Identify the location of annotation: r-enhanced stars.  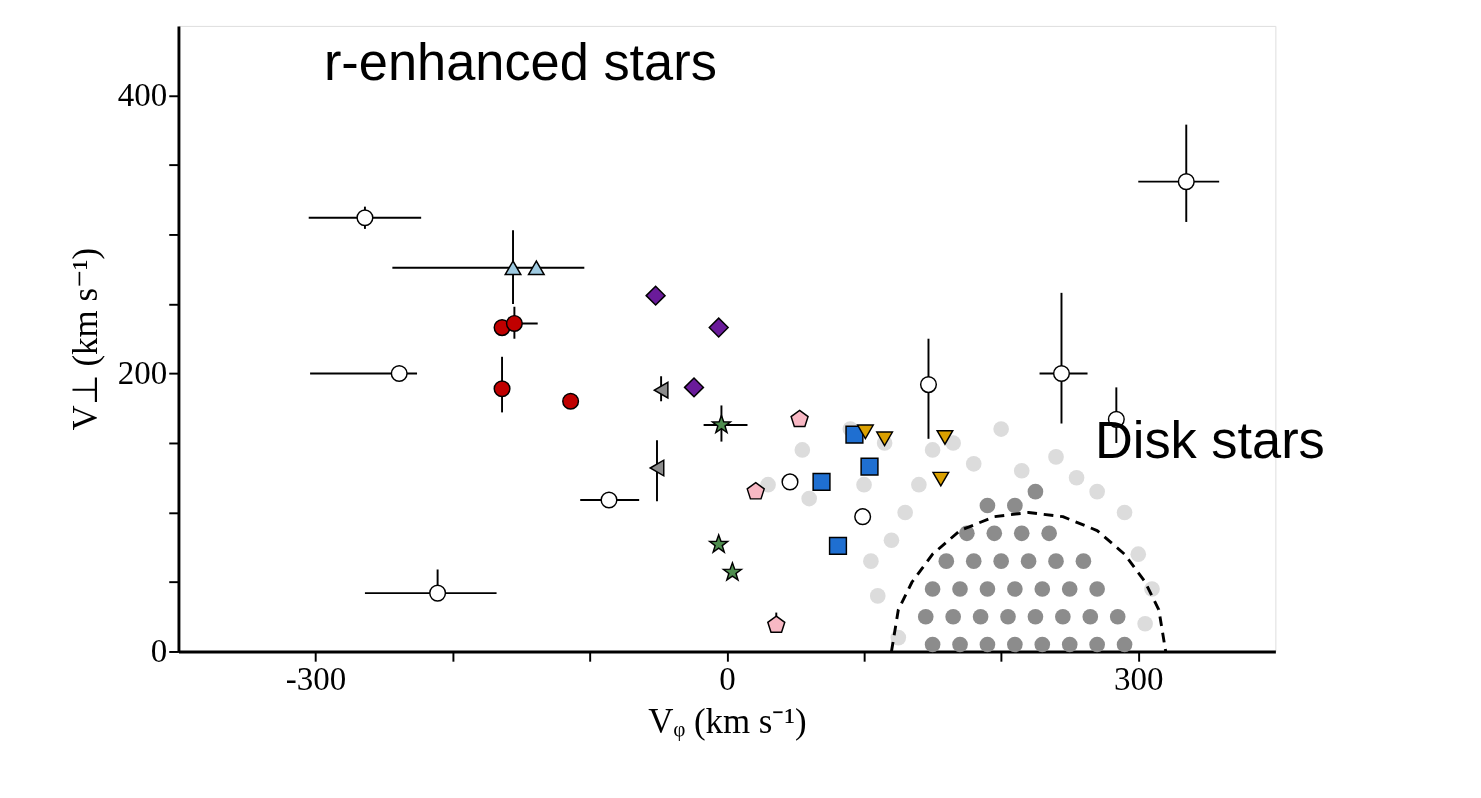
(520, 62).